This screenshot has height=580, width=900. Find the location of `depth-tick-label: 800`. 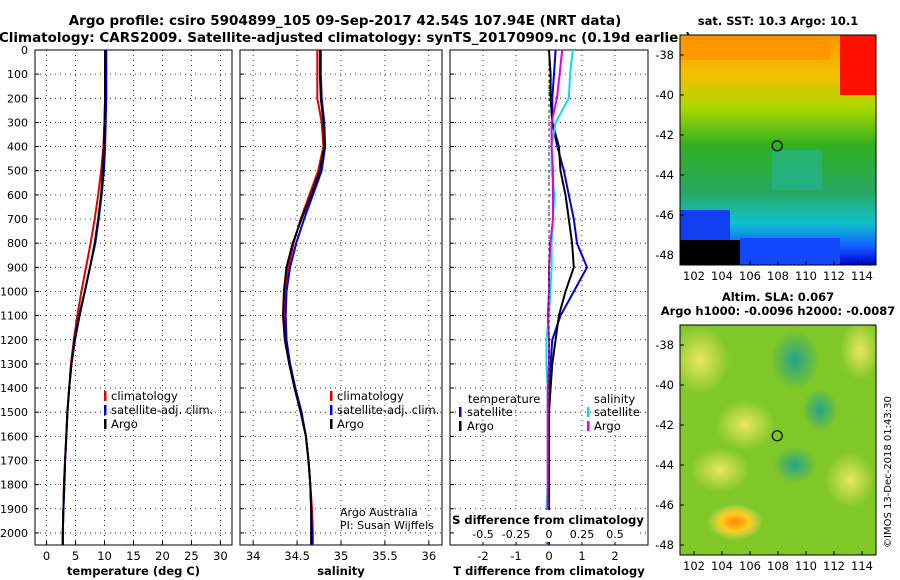

depth-tick-label: 800 is located at coordinates (17, 243).